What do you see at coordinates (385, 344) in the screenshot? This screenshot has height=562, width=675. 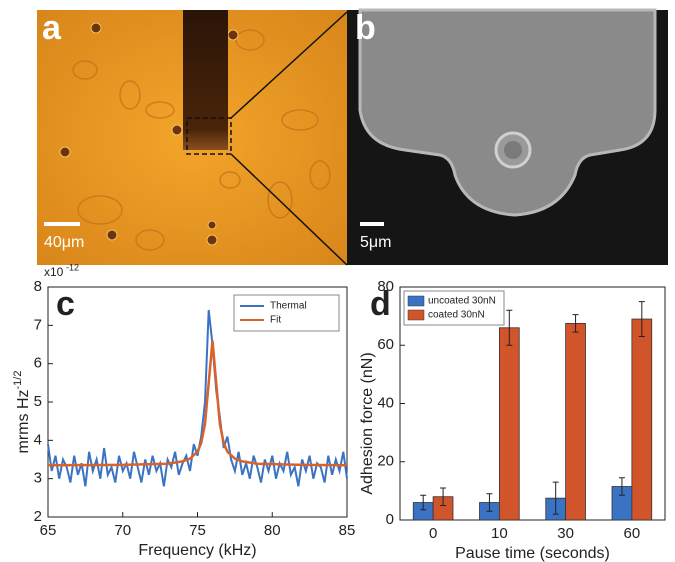 I see `y-tick-label: 60` at bounding box center [385, 344].